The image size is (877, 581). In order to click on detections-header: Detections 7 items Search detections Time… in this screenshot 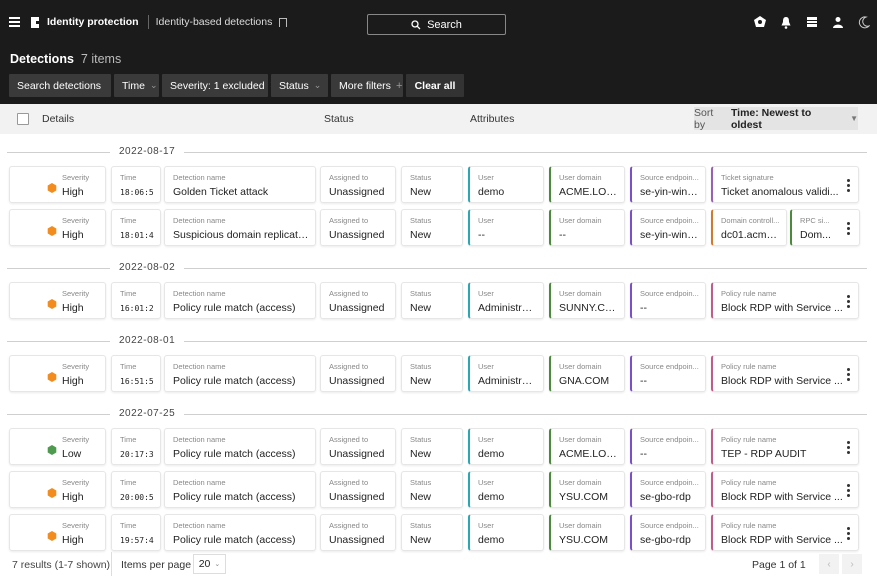, I will do `click(438, 74)`.